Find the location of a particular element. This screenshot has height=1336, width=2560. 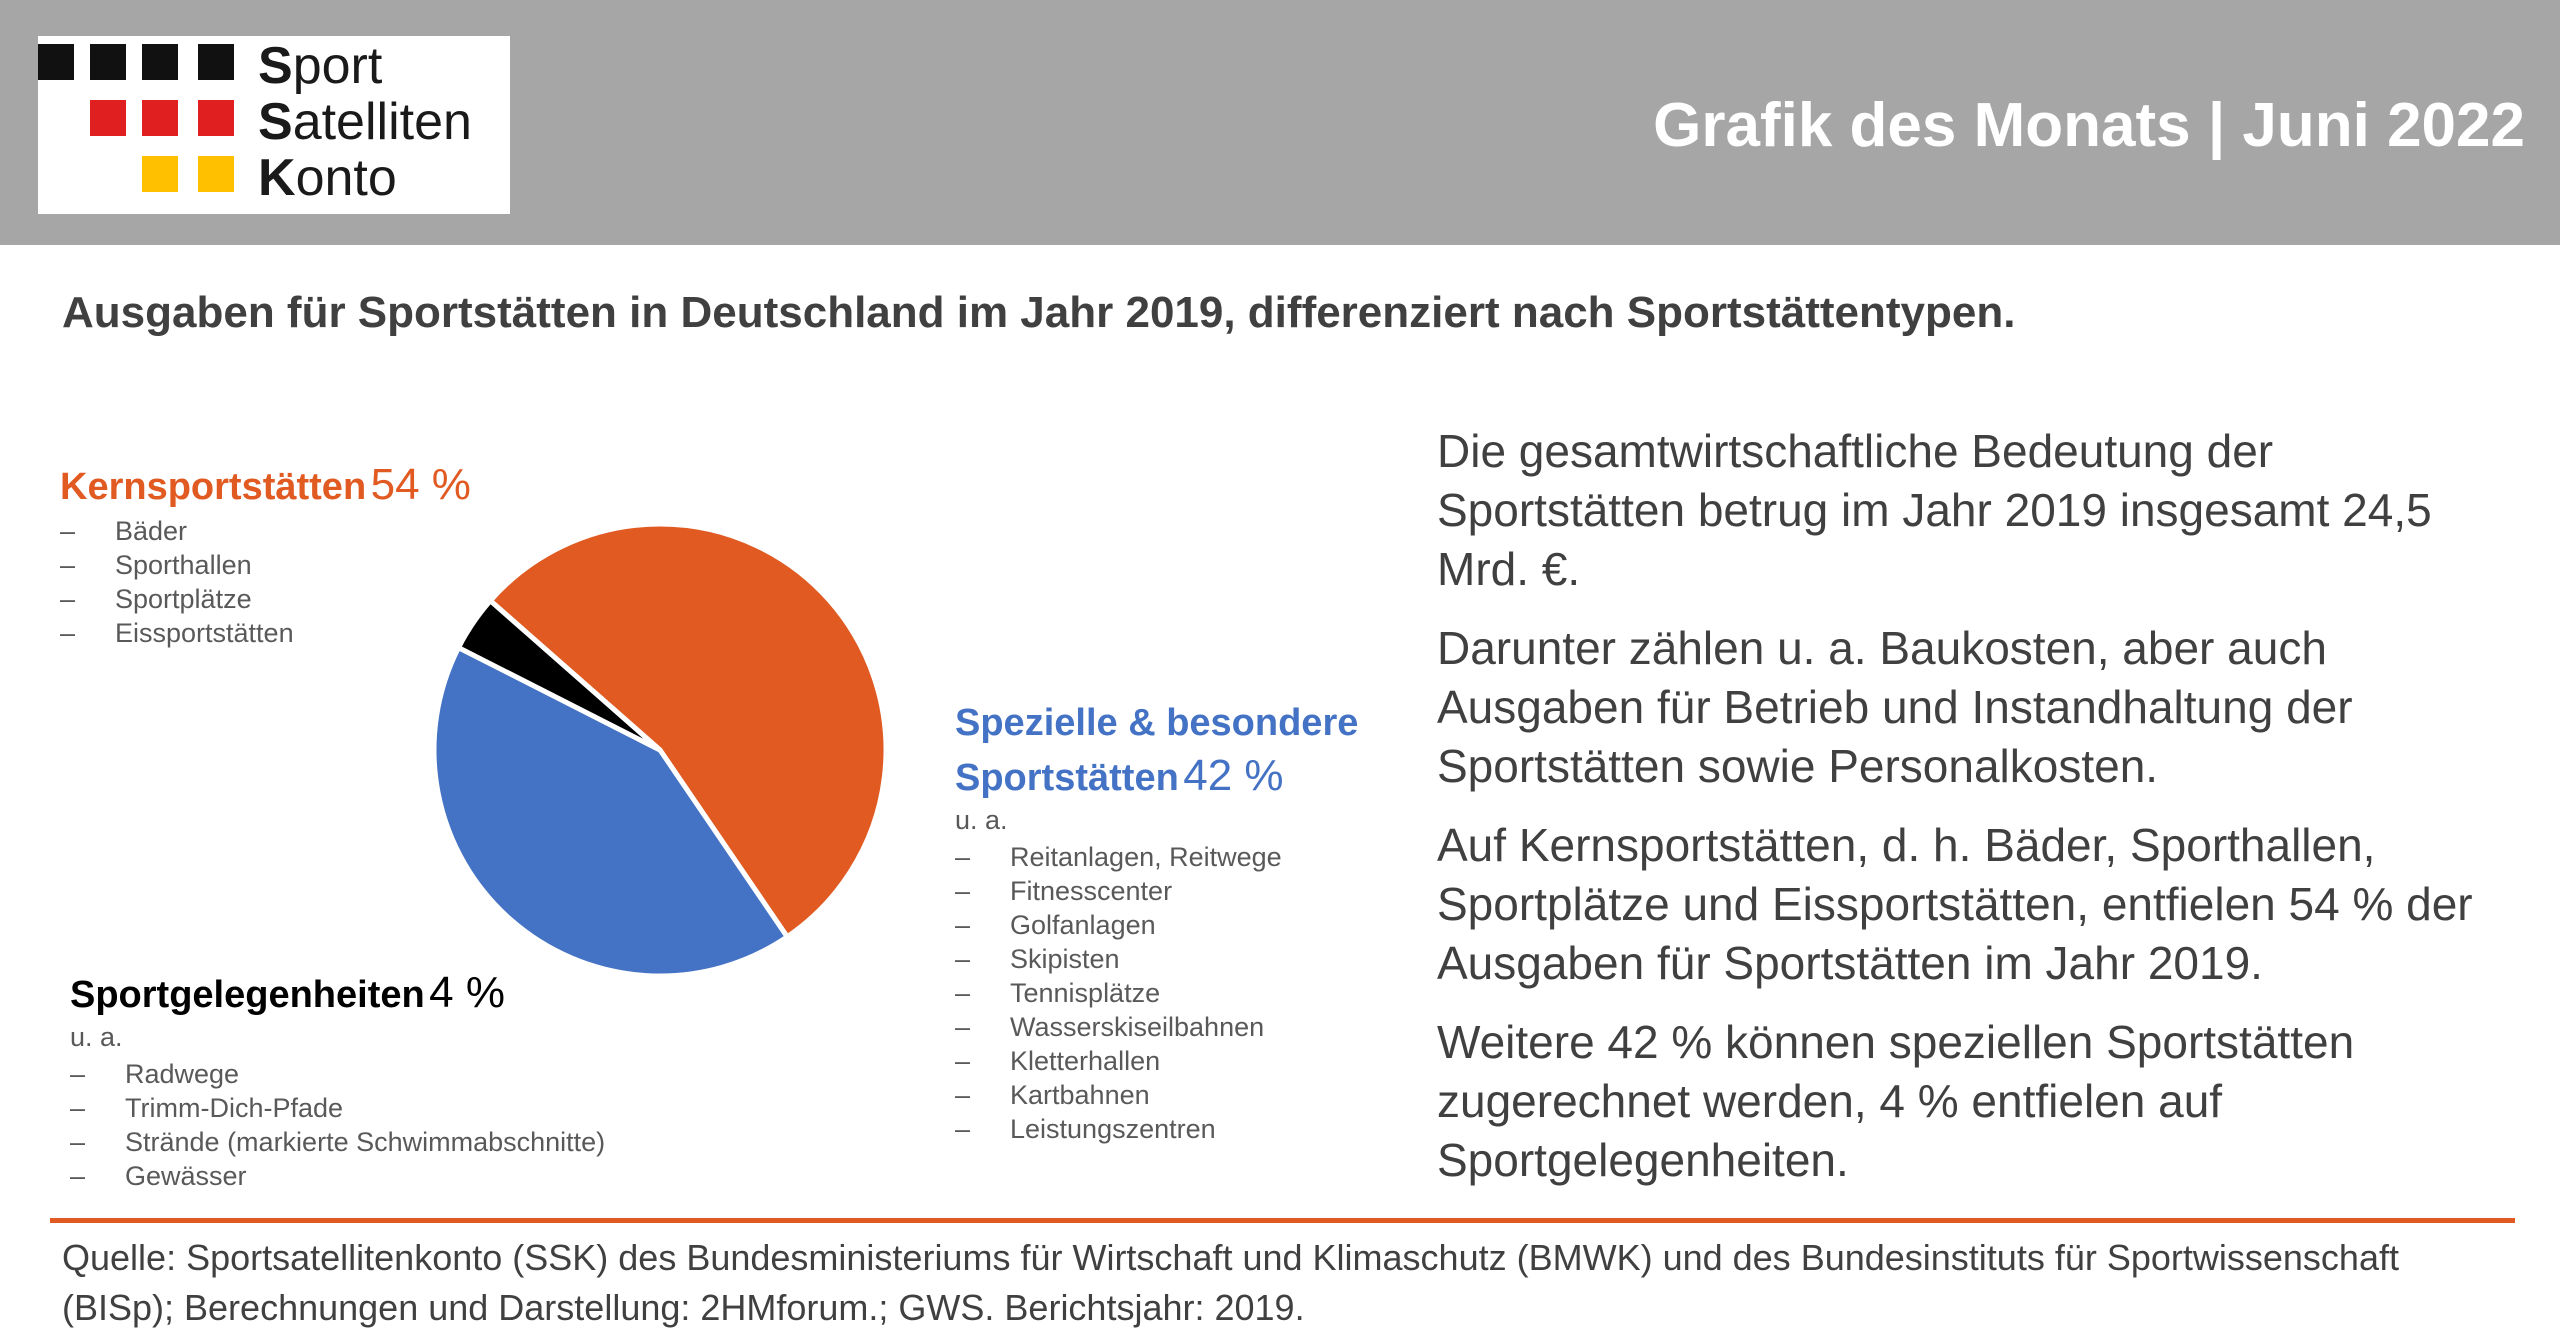

spezial-title-line2: Sportstätten is located at coordinates (1067, 778).